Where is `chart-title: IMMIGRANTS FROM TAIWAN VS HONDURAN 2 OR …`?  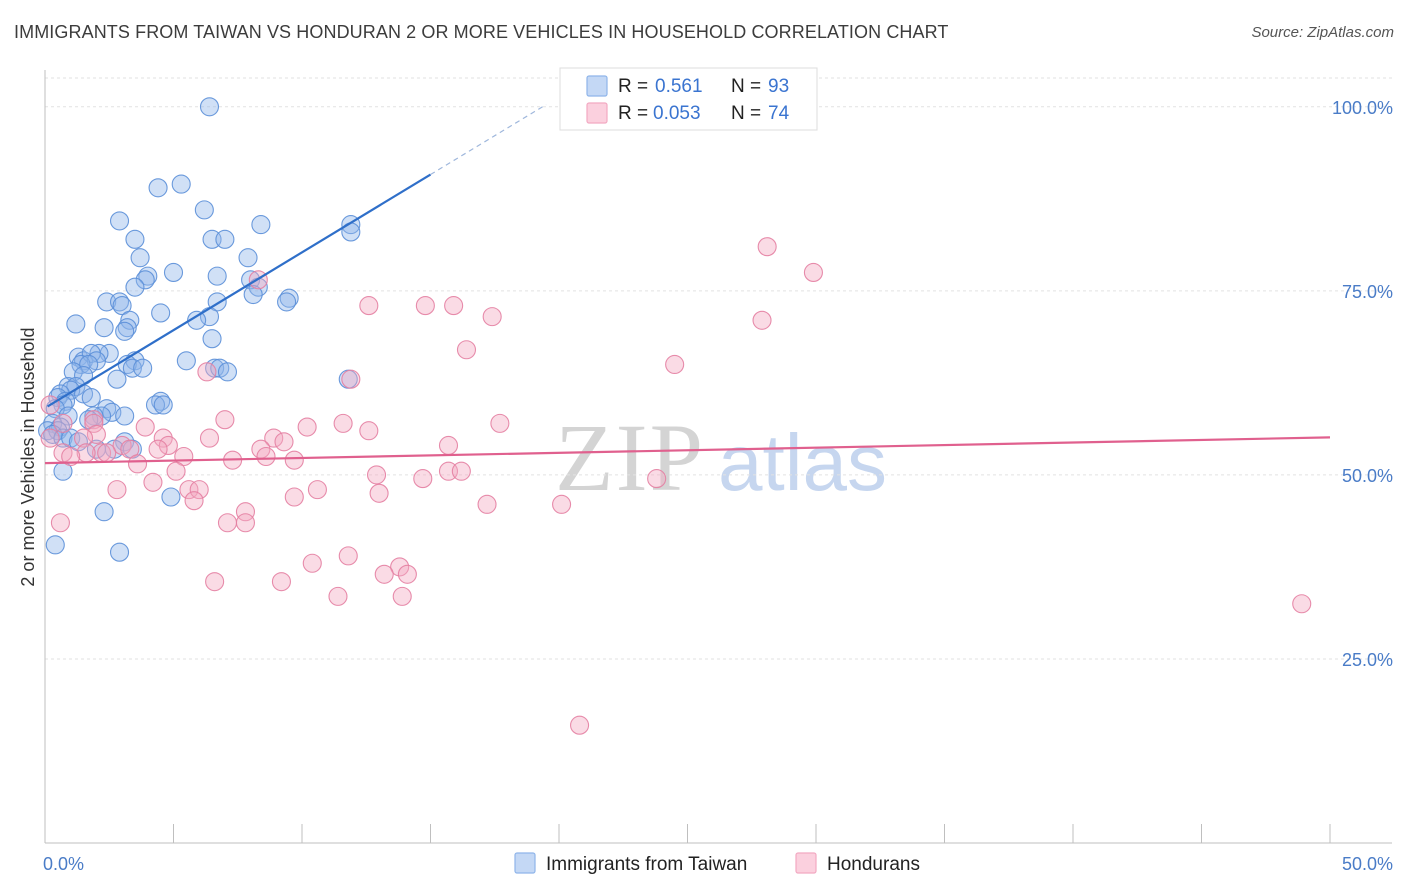
chart-title: IMMIGRANTS FROM TAIWAN VS HONDURAN 2 OR … is located at coordinates (481, 32).